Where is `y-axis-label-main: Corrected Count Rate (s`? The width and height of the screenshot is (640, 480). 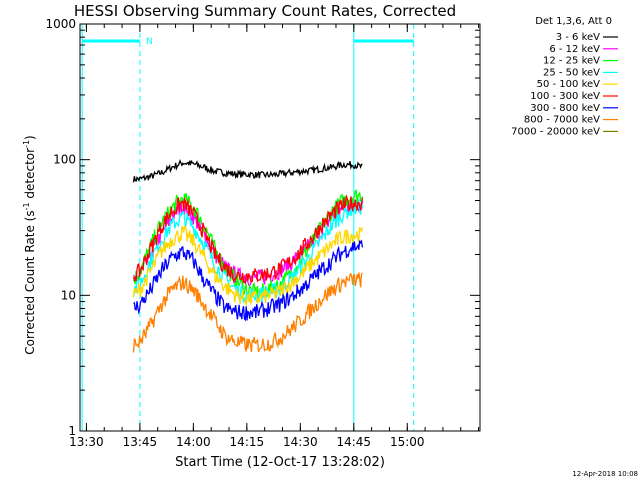 y-axis-label-main: Corrected Count Rate (s is located at coordinates (30, 282).